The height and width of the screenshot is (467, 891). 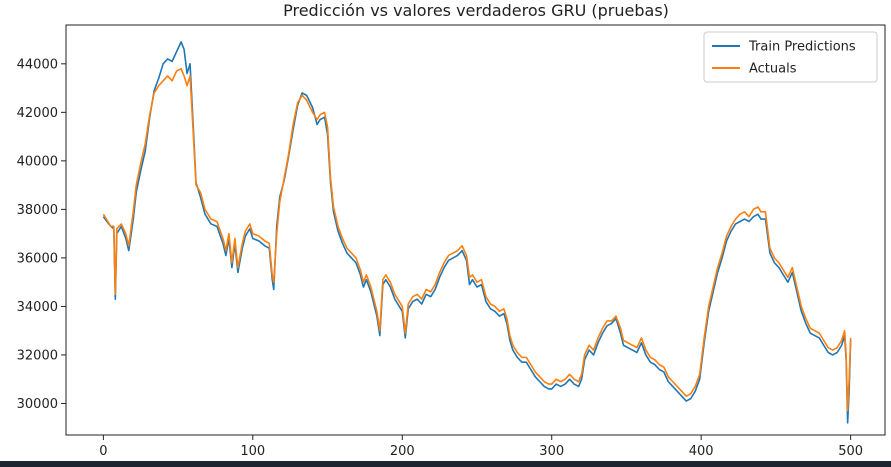 What do you see at coordinates (37, 307) in the screenshot?
I see `y-tick-label: 34000` at bounding box center [37, 307].